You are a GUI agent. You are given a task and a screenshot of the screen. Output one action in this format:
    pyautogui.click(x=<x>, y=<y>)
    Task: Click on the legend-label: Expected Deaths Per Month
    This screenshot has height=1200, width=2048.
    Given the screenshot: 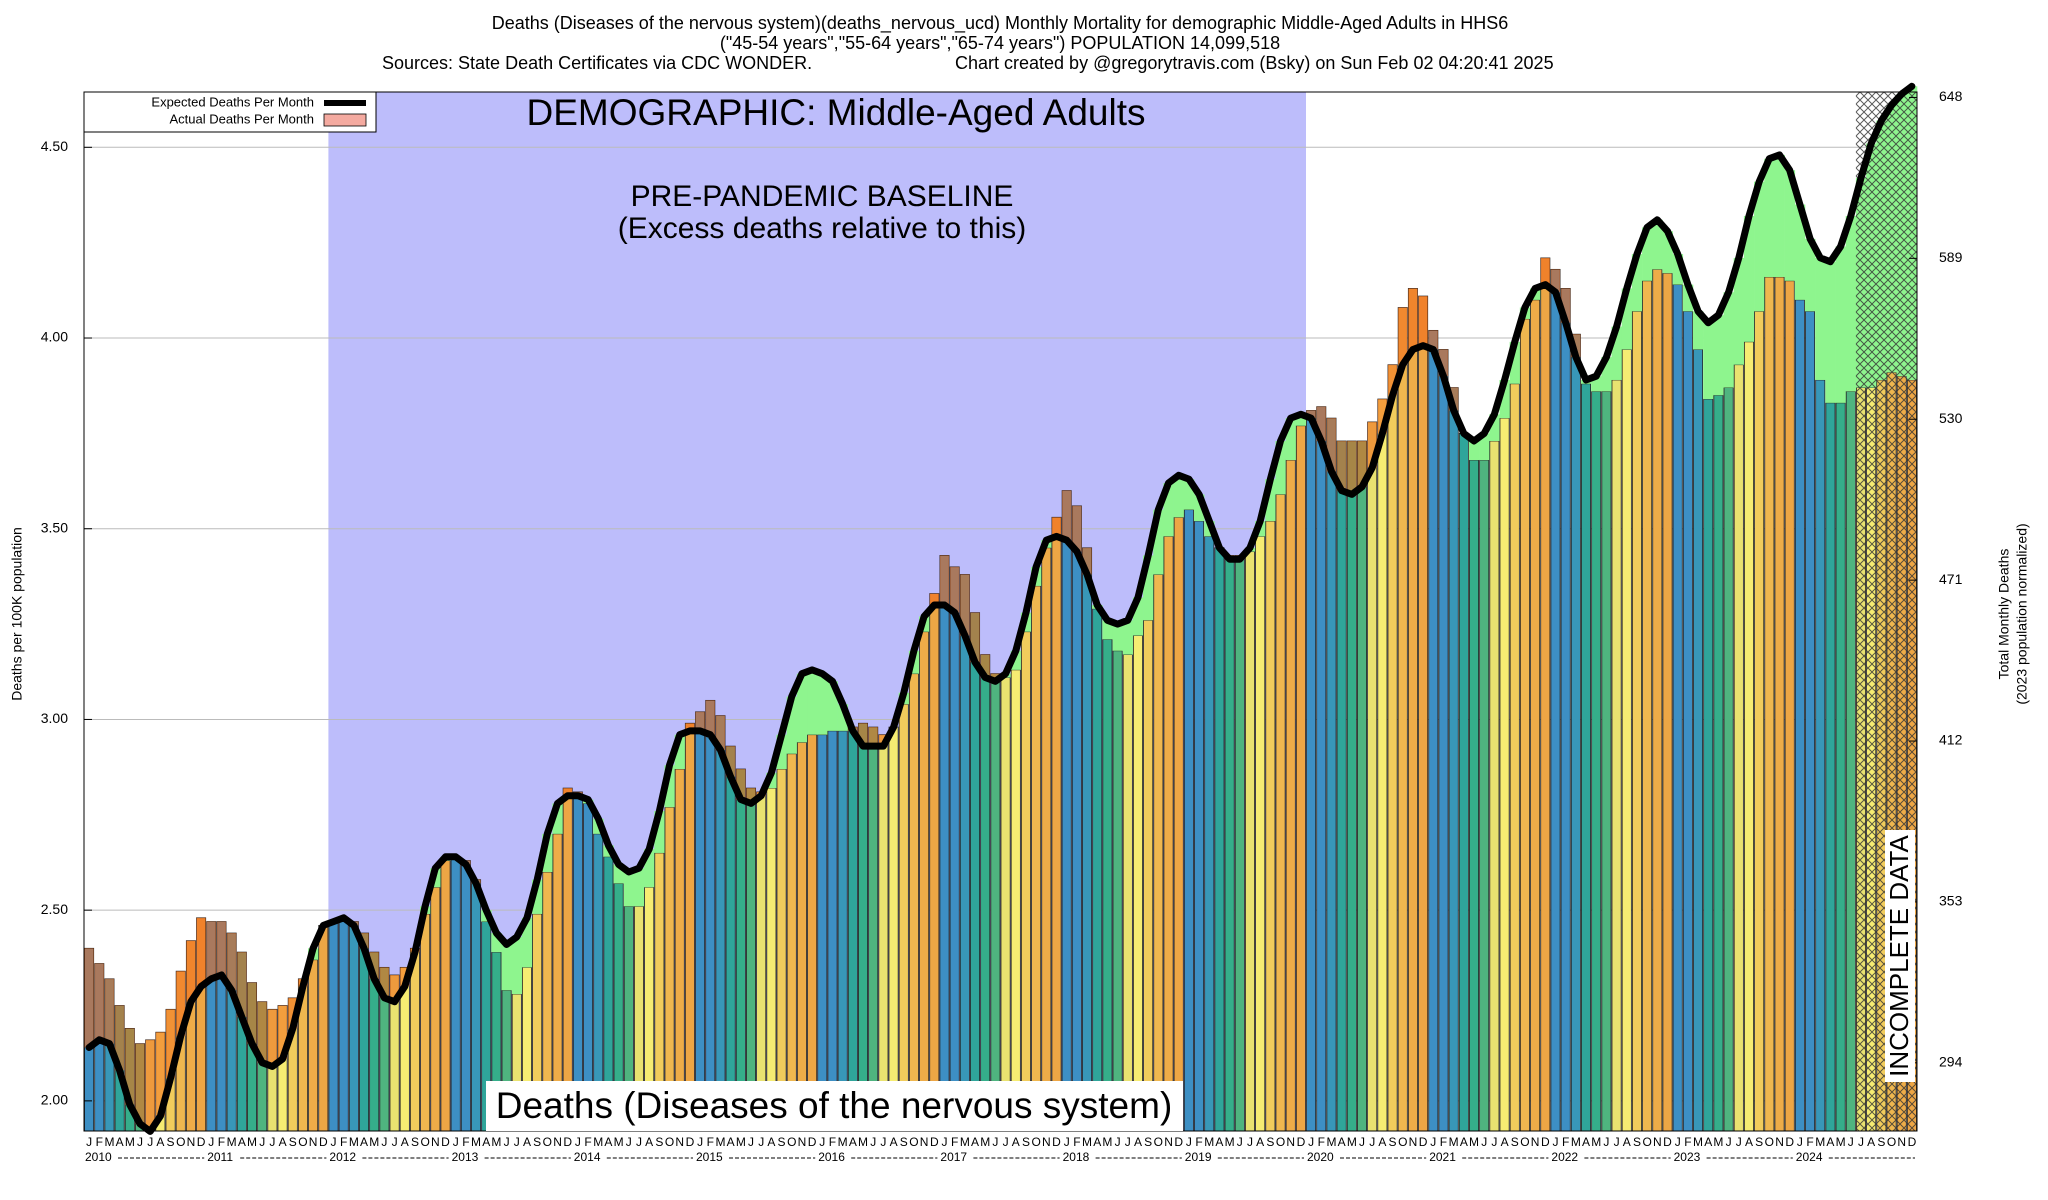 What is the action you would take?
    pyautogui.click(x=232, y=101)
    